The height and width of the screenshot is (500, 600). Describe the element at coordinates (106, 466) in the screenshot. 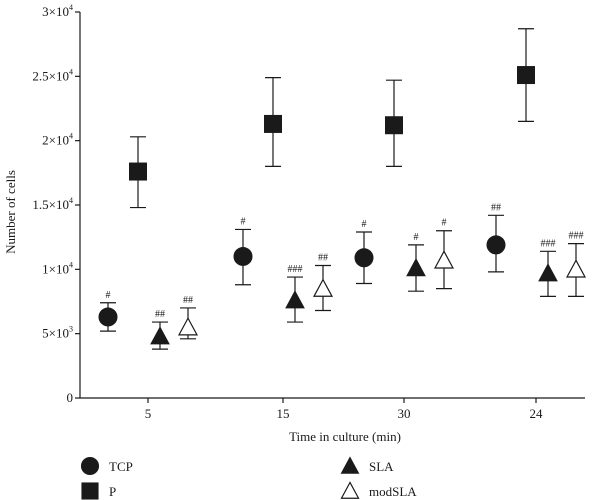

I see `legend-item-tcp: TCP` at that location.